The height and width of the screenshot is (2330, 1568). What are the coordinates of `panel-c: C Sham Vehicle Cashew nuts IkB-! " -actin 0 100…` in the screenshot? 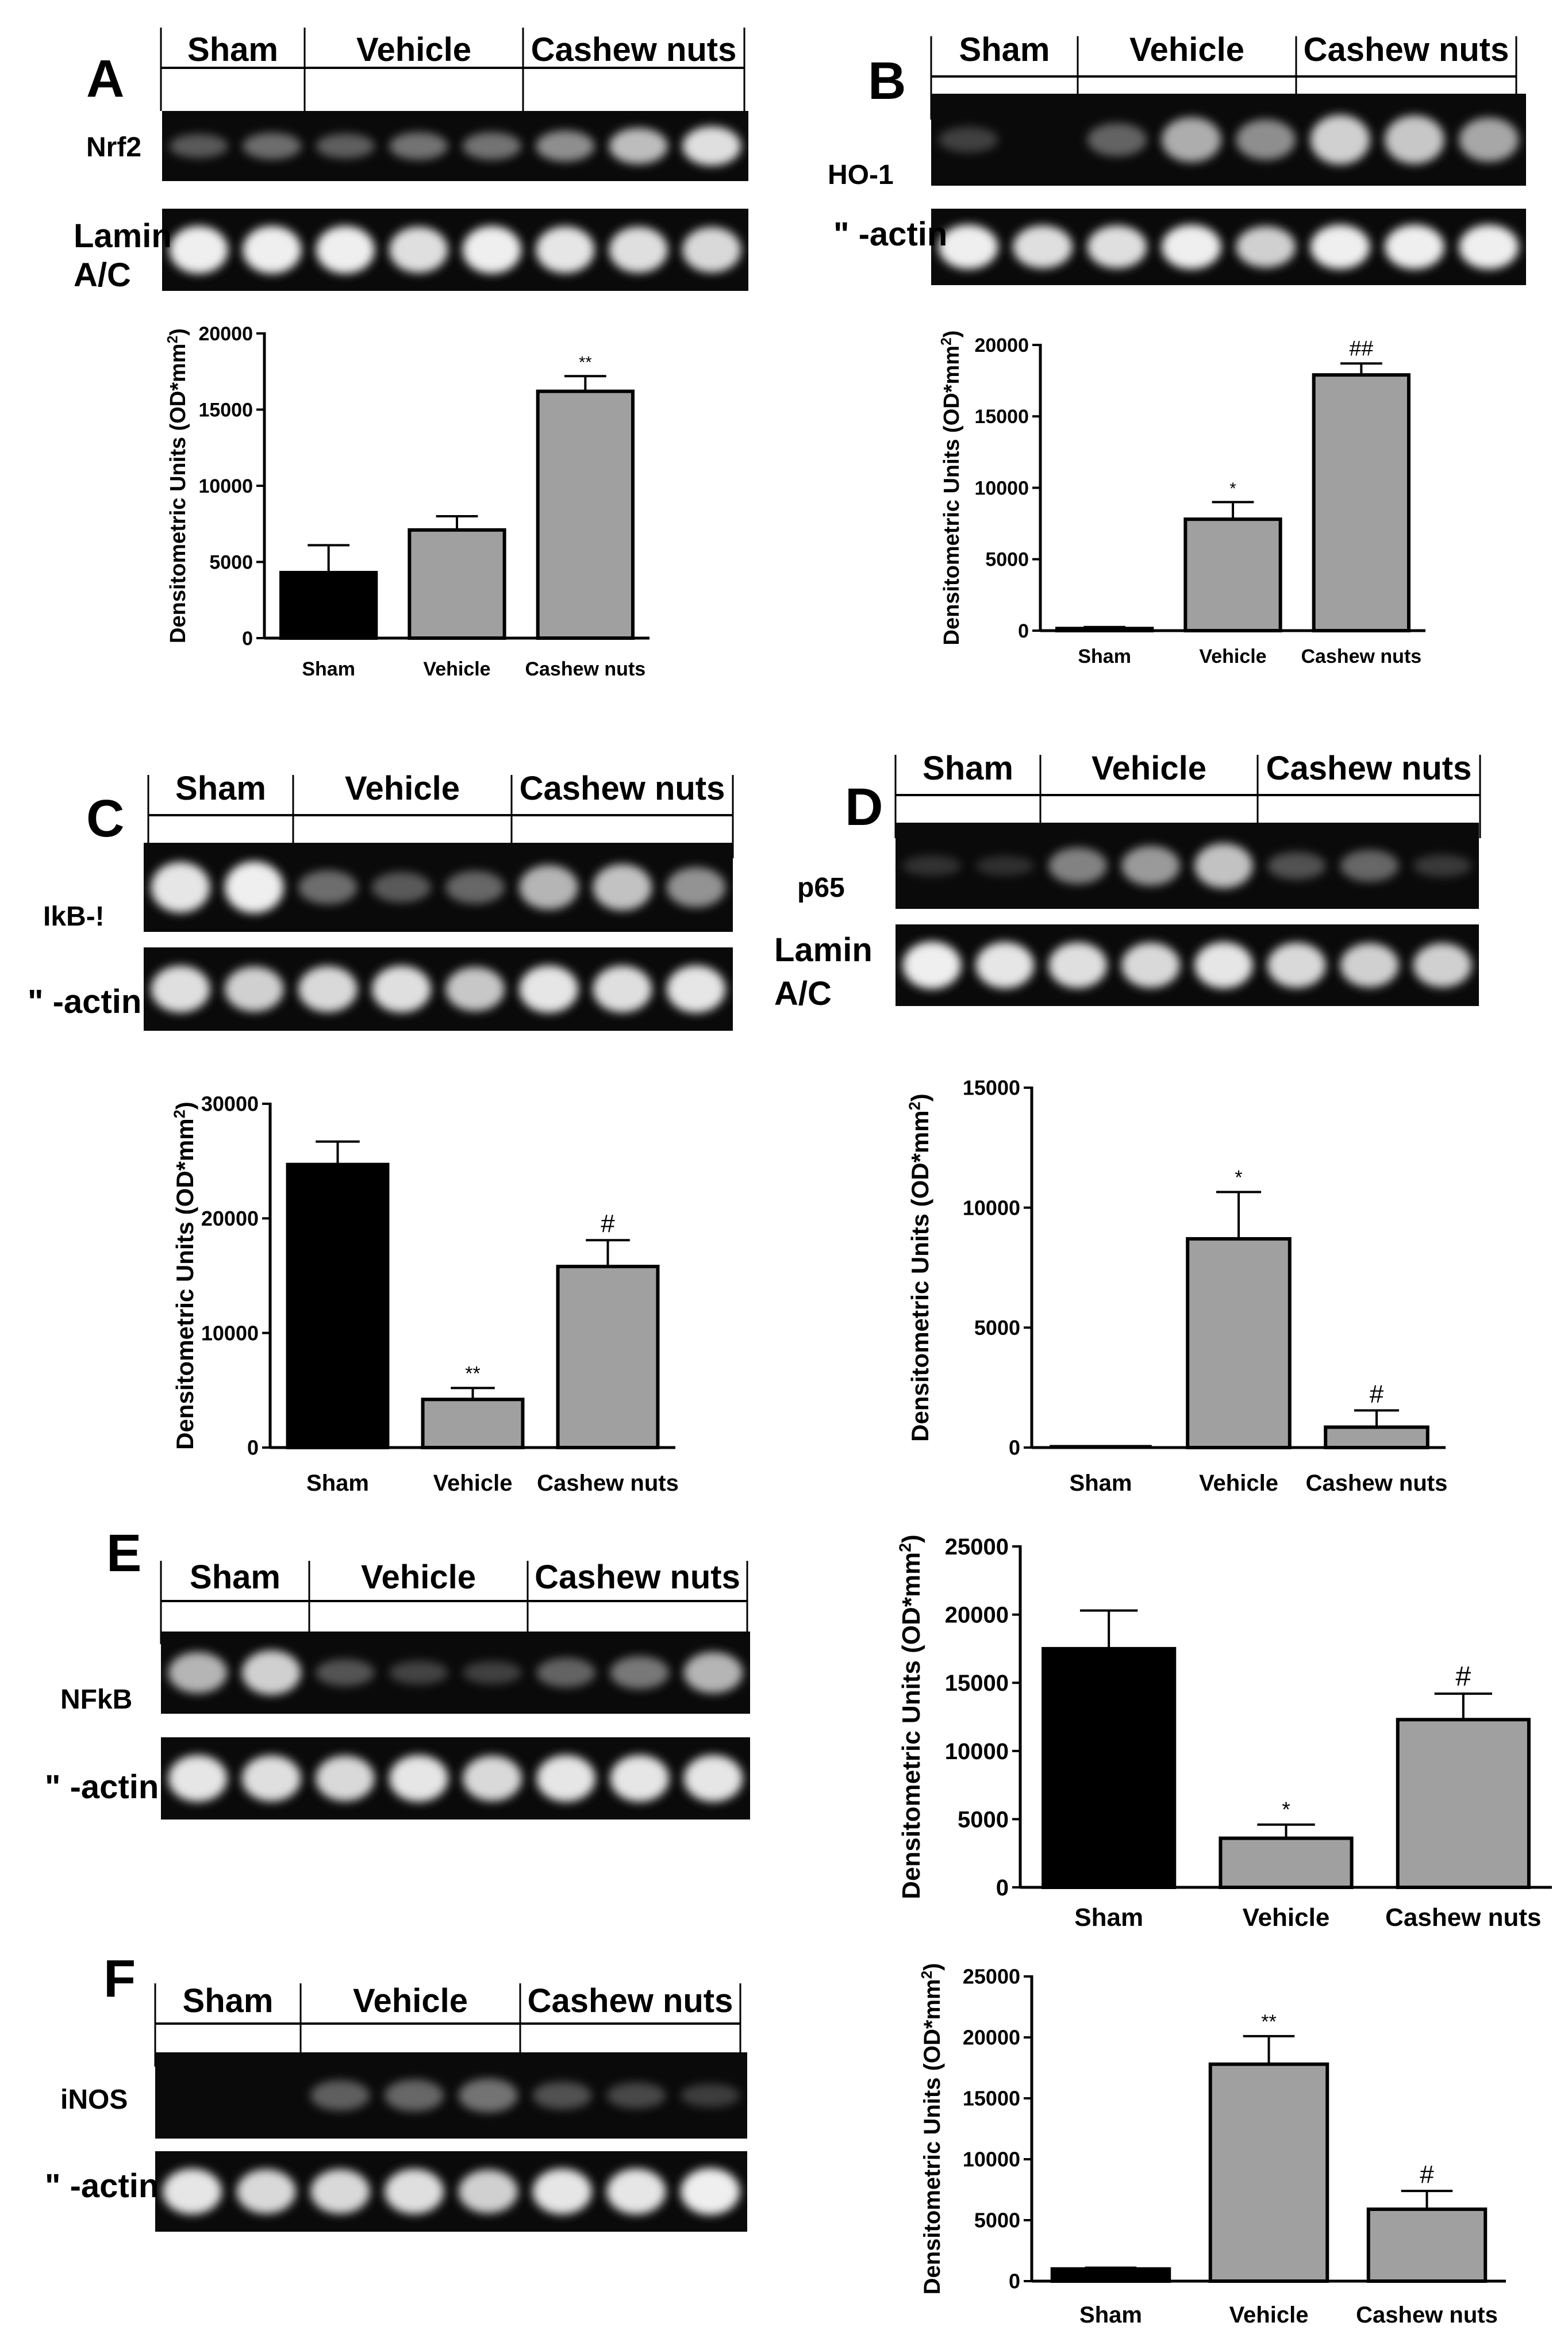 It's located at (381, 1133).